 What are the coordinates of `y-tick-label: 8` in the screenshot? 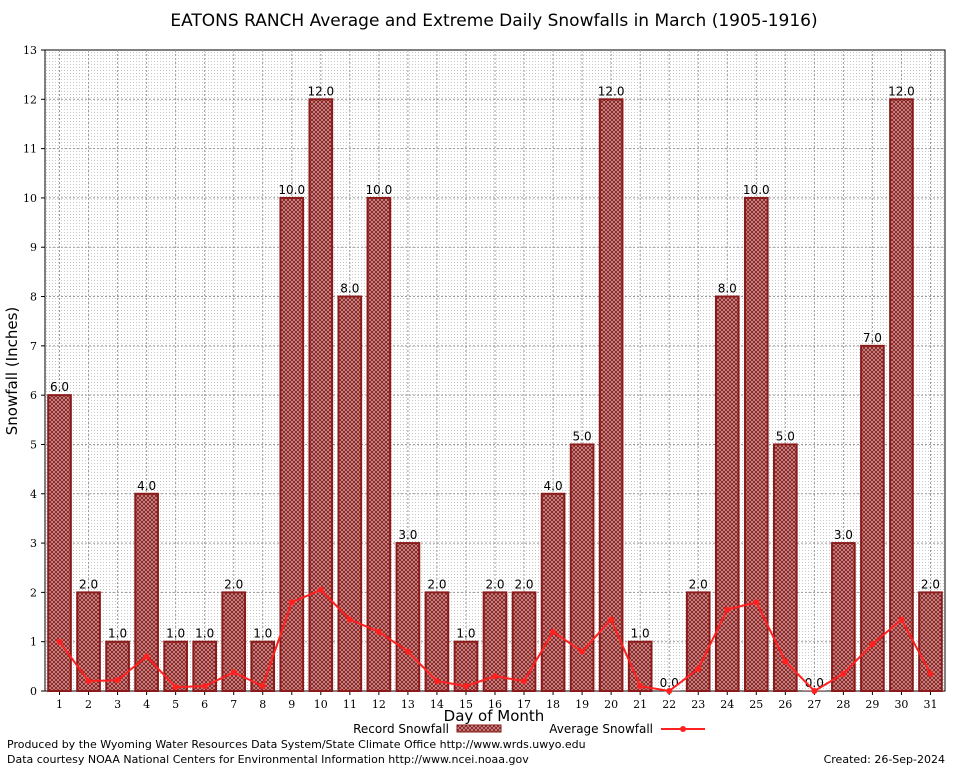 It's located at (33, 297).